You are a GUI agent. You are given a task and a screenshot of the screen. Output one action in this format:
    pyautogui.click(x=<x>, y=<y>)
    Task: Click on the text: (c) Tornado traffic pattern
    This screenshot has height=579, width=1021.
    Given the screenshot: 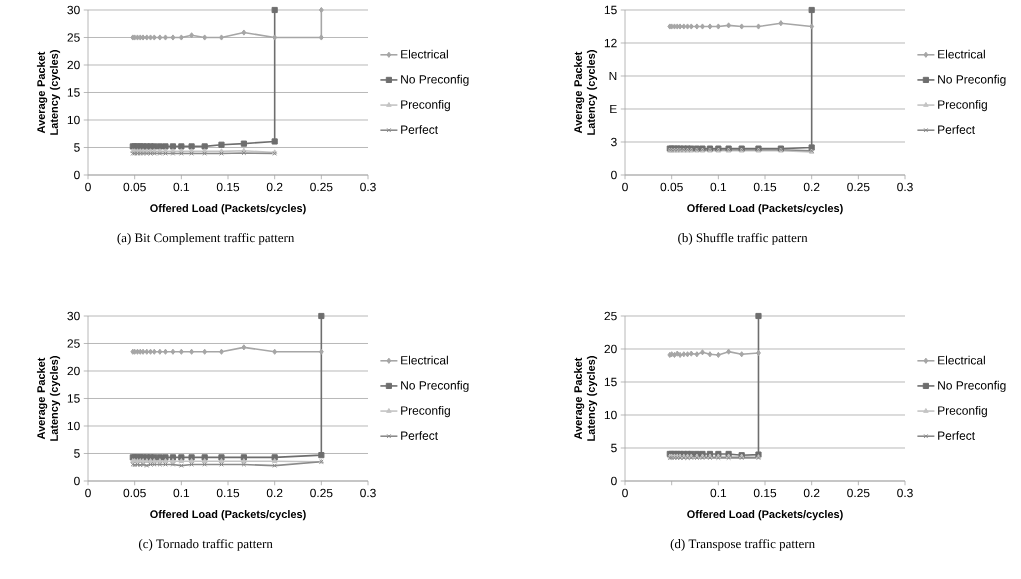 What is the action you would take?
    pyautogui.click(x=205, y=544)
    